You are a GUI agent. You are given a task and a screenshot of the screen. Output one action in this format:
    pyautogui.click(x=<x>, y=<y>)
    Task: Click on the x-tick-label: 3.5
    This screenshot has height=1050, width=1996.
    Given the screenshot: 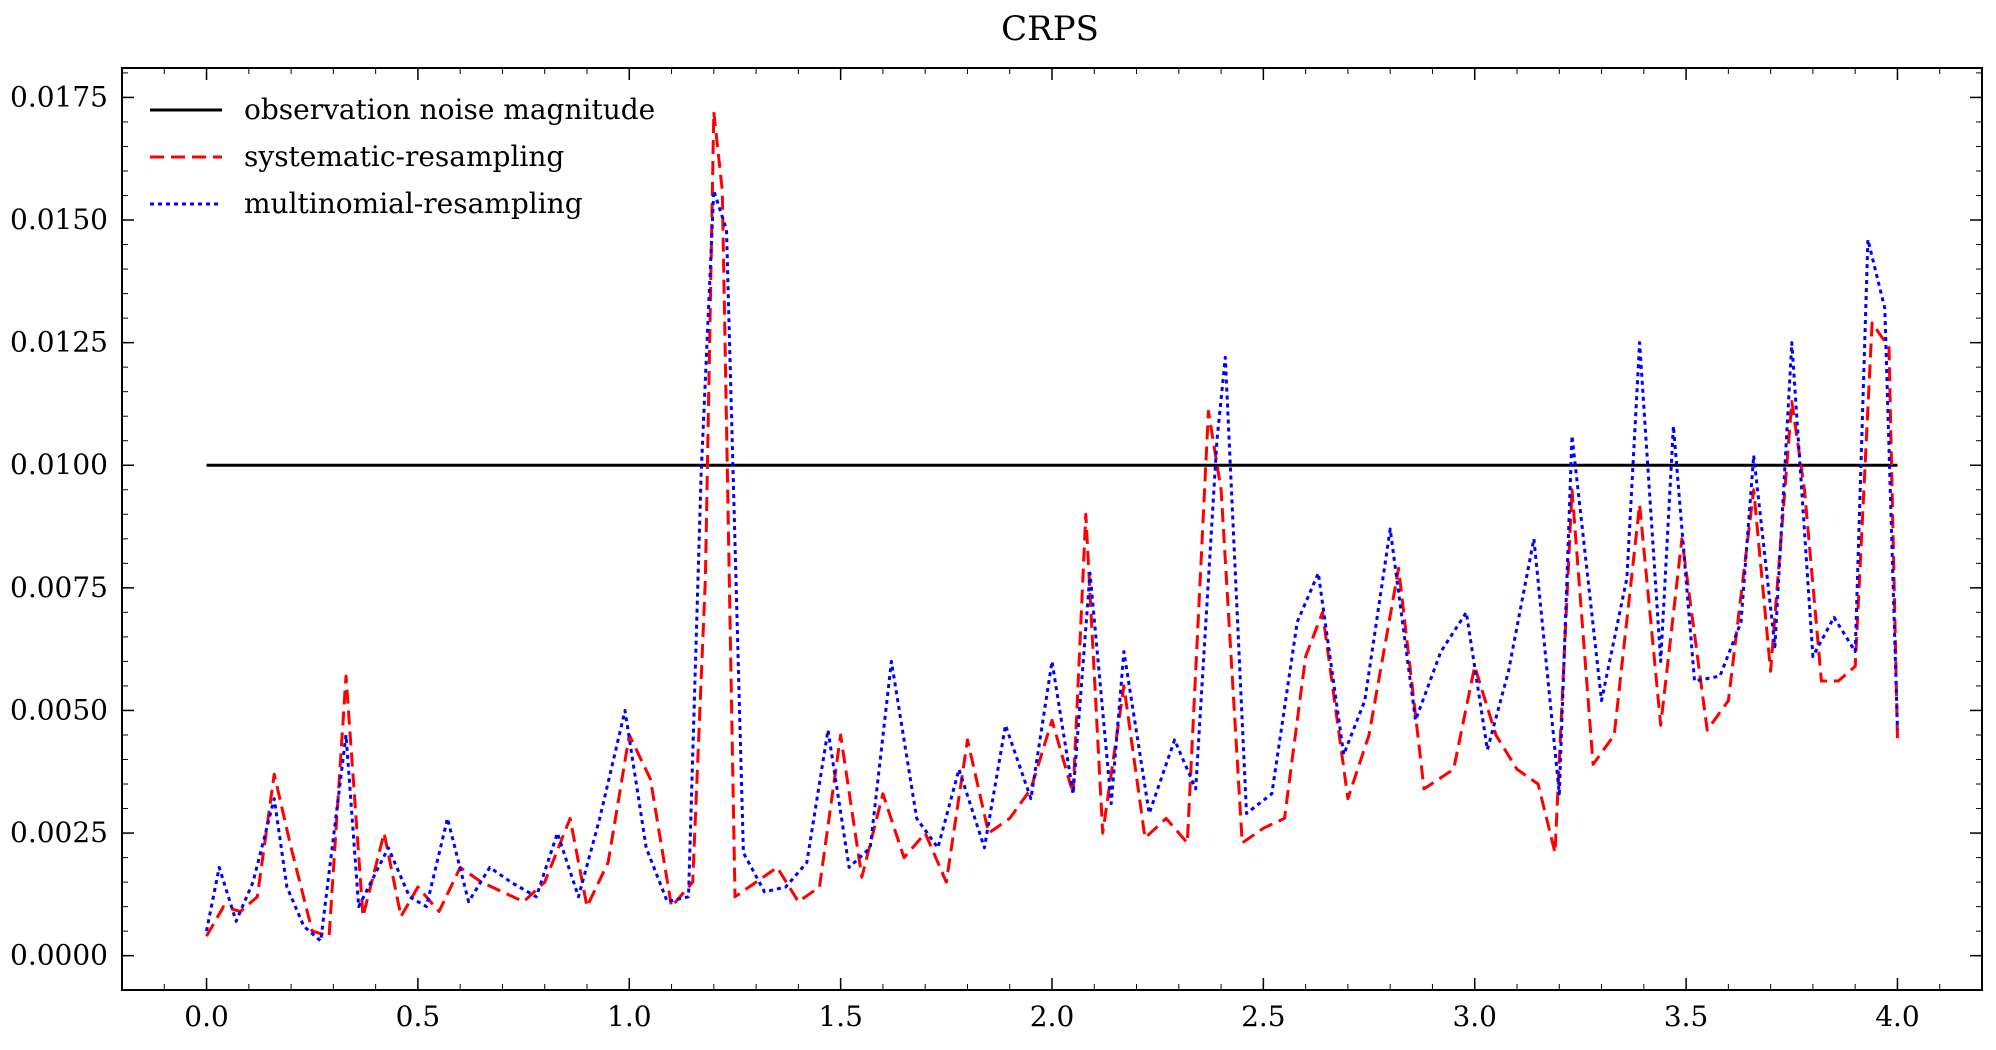 What is the action you would take?
    pyautogui.click(x=1686, y=1016)
    